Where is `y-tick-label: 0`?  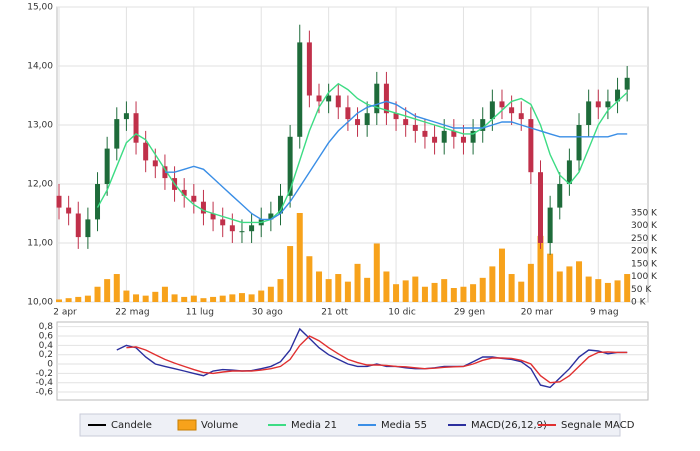 y-tick-label: 0 is located at coordinates (50, 365).